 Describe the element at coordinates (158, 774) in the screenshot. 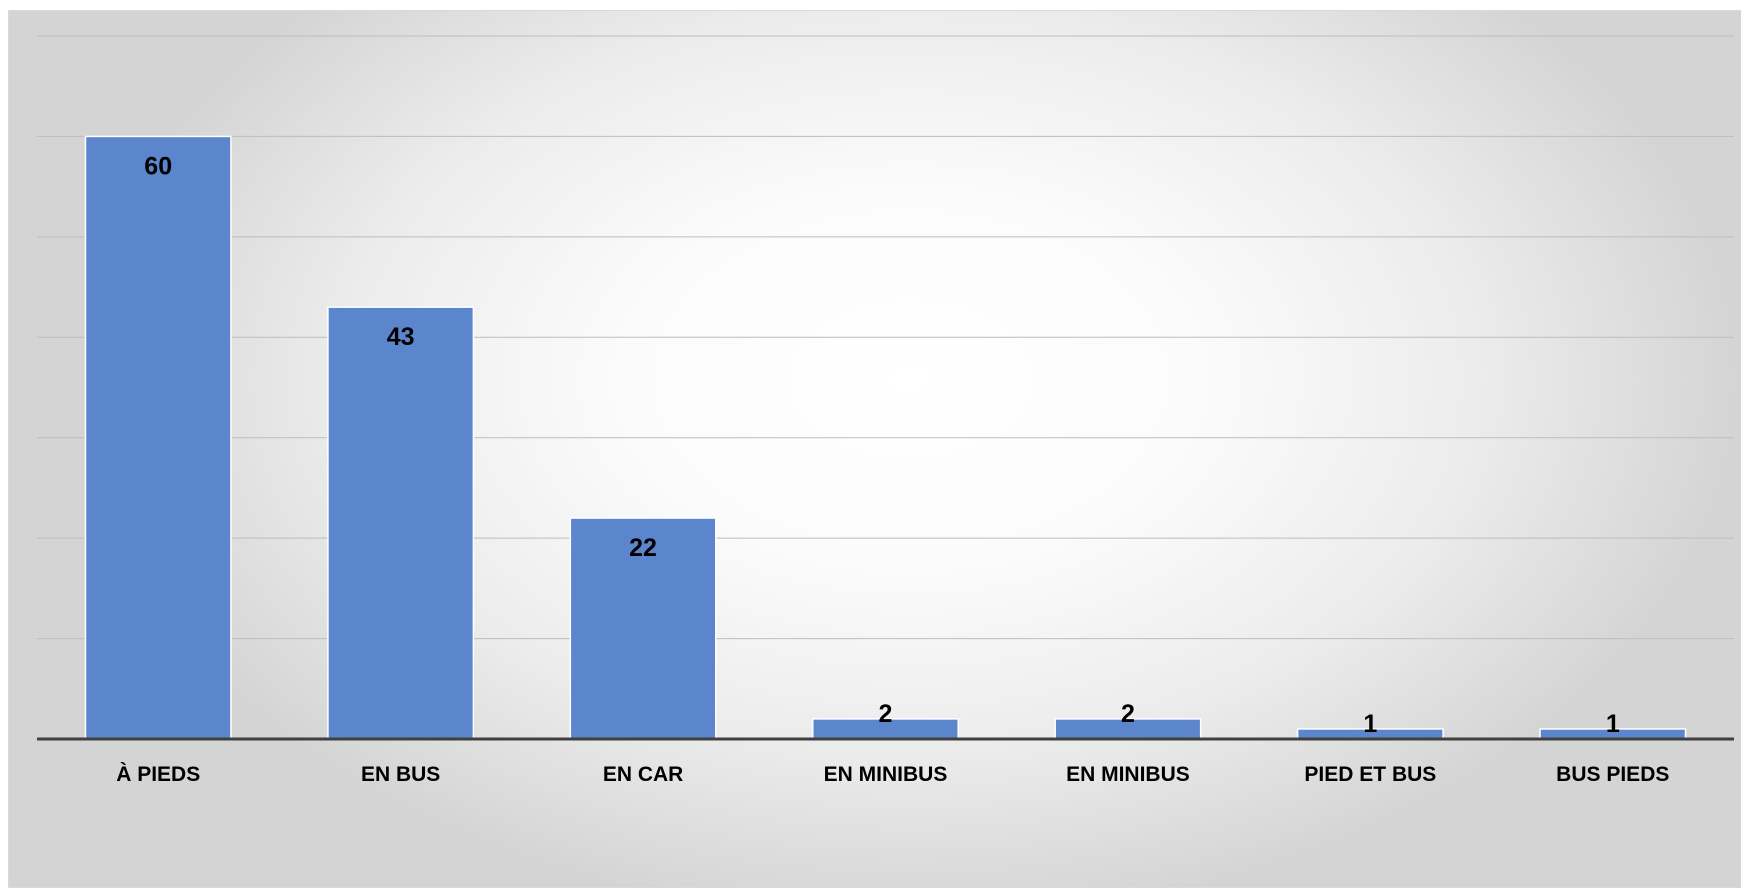

I see `category-label: À PIEDS` at that location.